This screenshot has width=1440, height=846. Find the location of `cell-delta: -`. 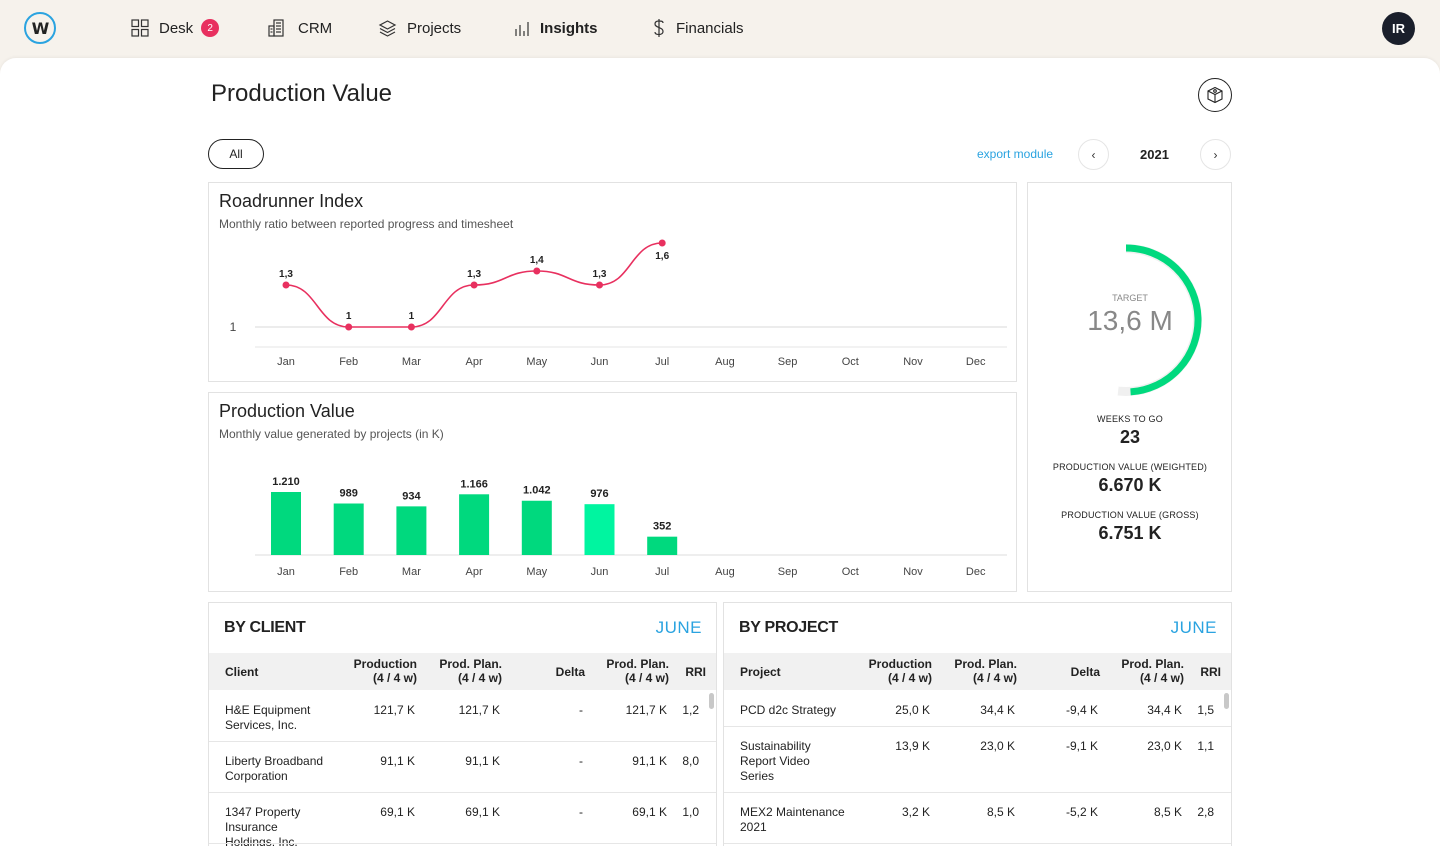

cell-delta: - is located at coordinates (581, 761).